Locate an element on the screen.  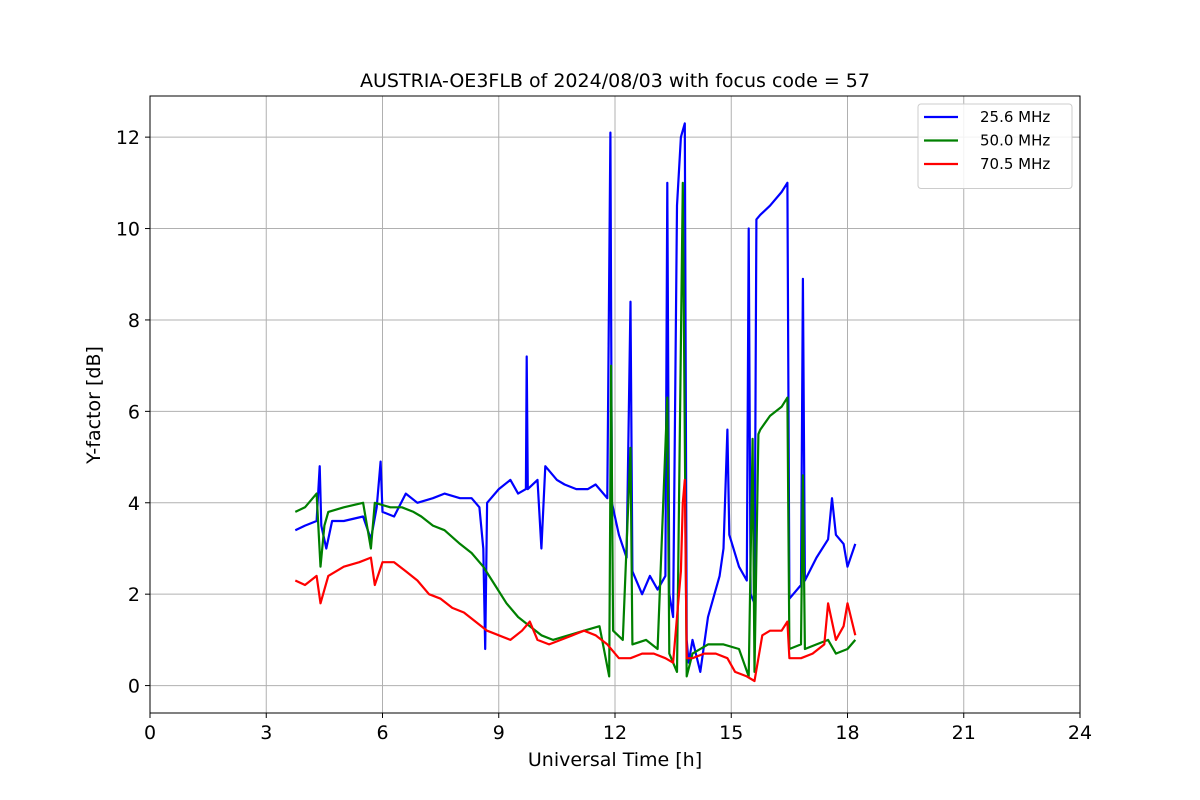
y-tick-label: 10 is located at coordinates (128, 230).